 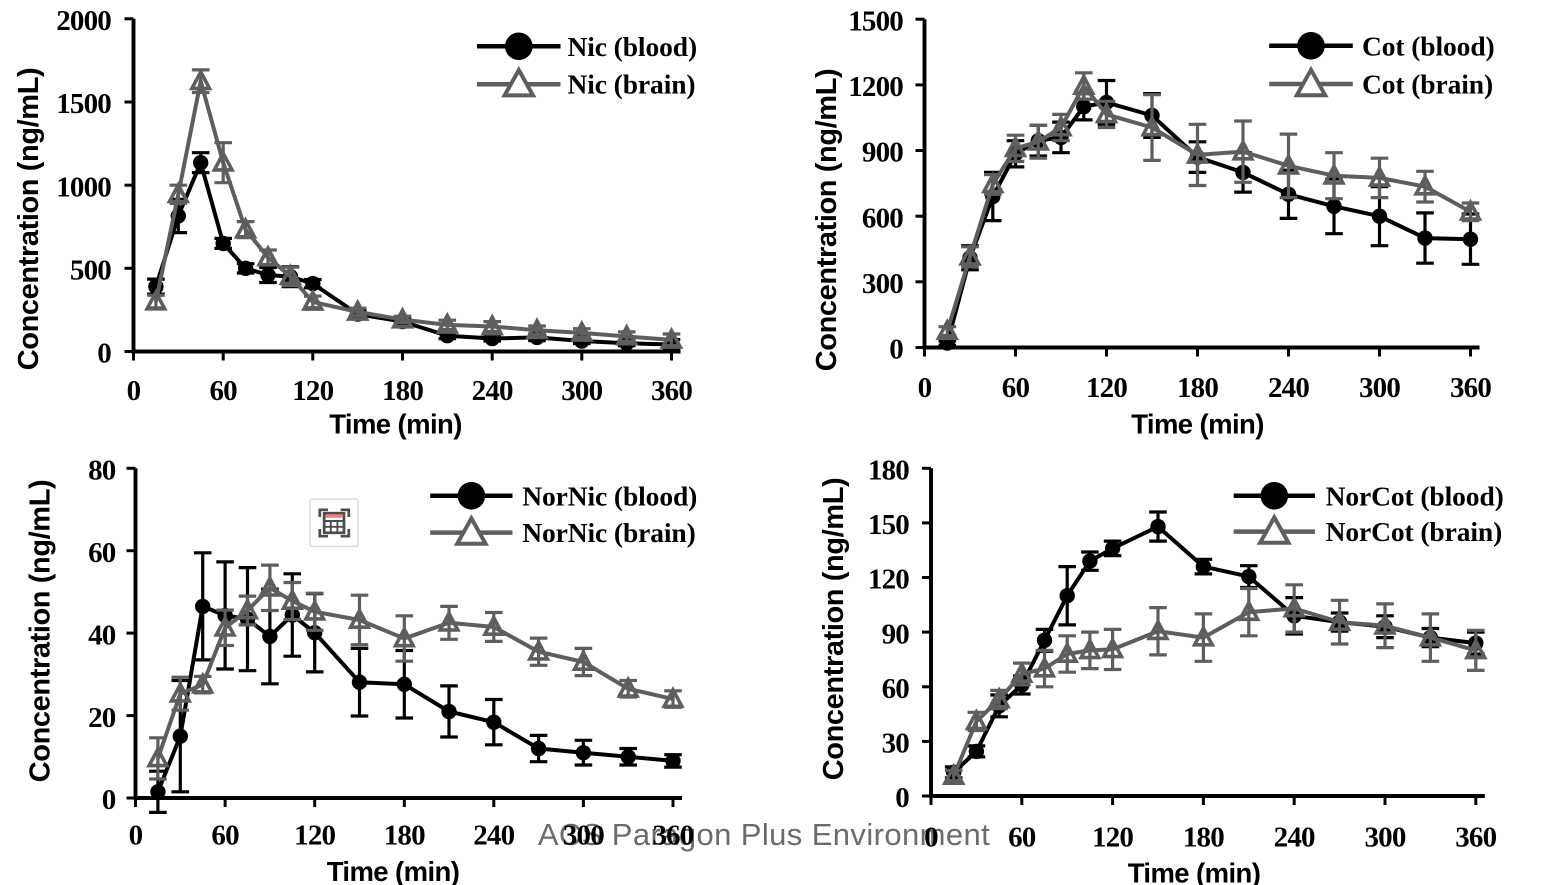 What do you see at coordinates (633, 46) in the screenshot?
I see `svg-text: Nic (blood)` at bounding box center [633, 46].